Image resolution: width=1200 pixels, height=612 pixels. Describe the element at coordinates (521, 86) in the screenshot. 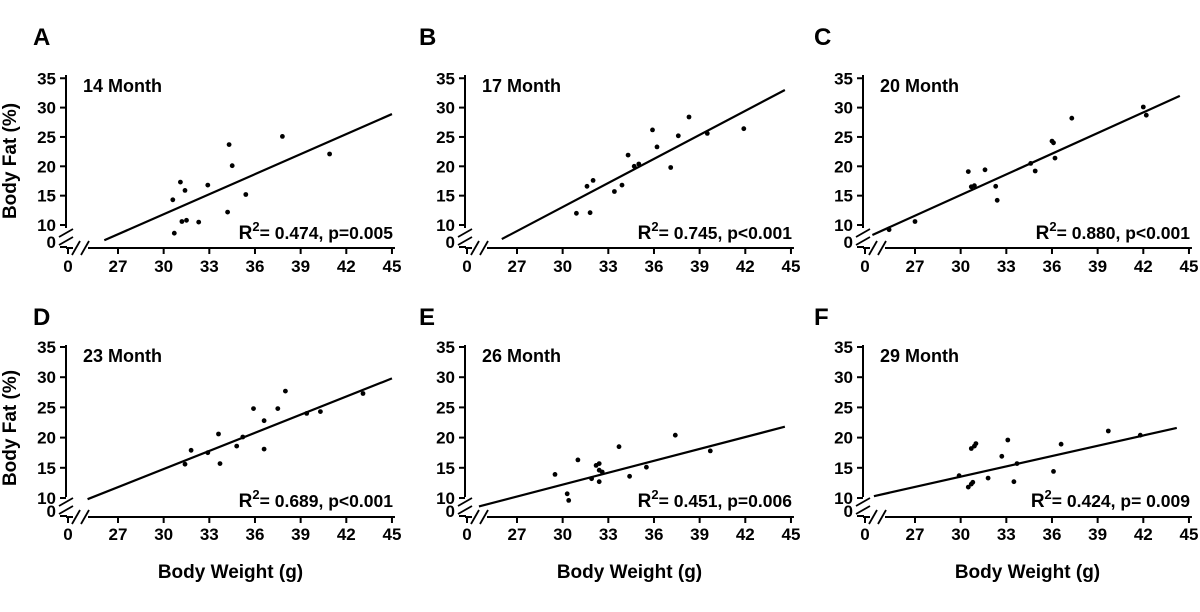

I see `panel-group-label: 17 Month` at that location.